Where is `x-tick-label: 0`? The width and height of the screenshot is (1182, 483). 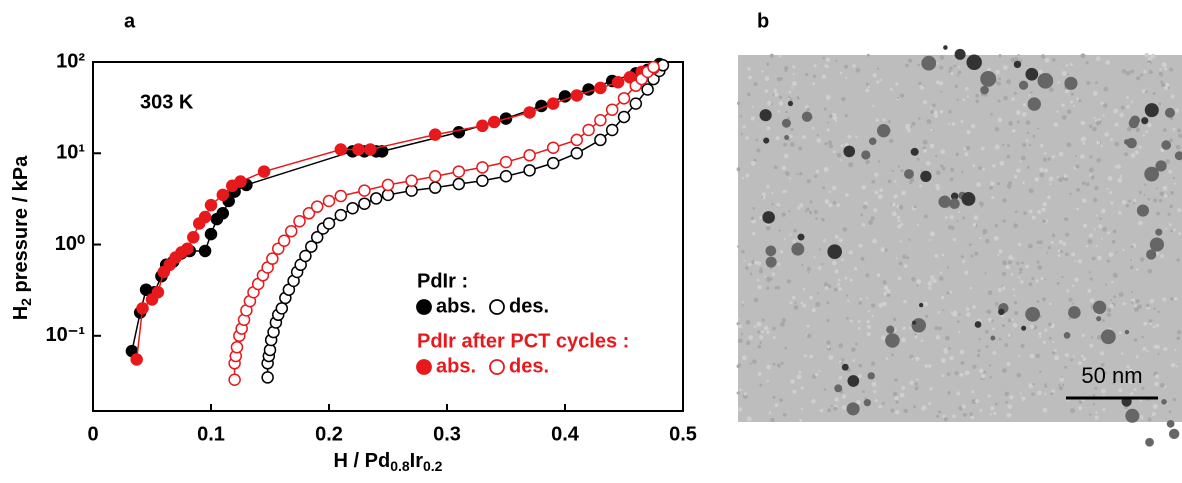 x-tick-label: 0 is located at coordinates (92, 434).